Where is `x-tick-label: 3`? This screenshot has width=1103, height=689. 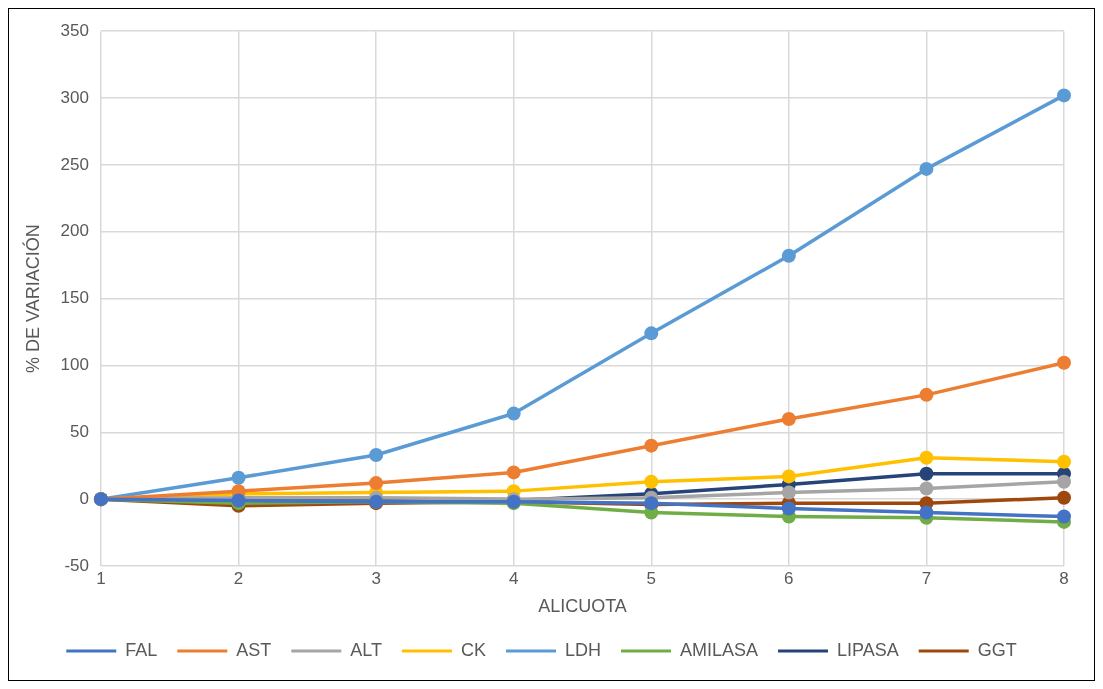 x-tick-label: 3 is located at coordinates (376, 578).